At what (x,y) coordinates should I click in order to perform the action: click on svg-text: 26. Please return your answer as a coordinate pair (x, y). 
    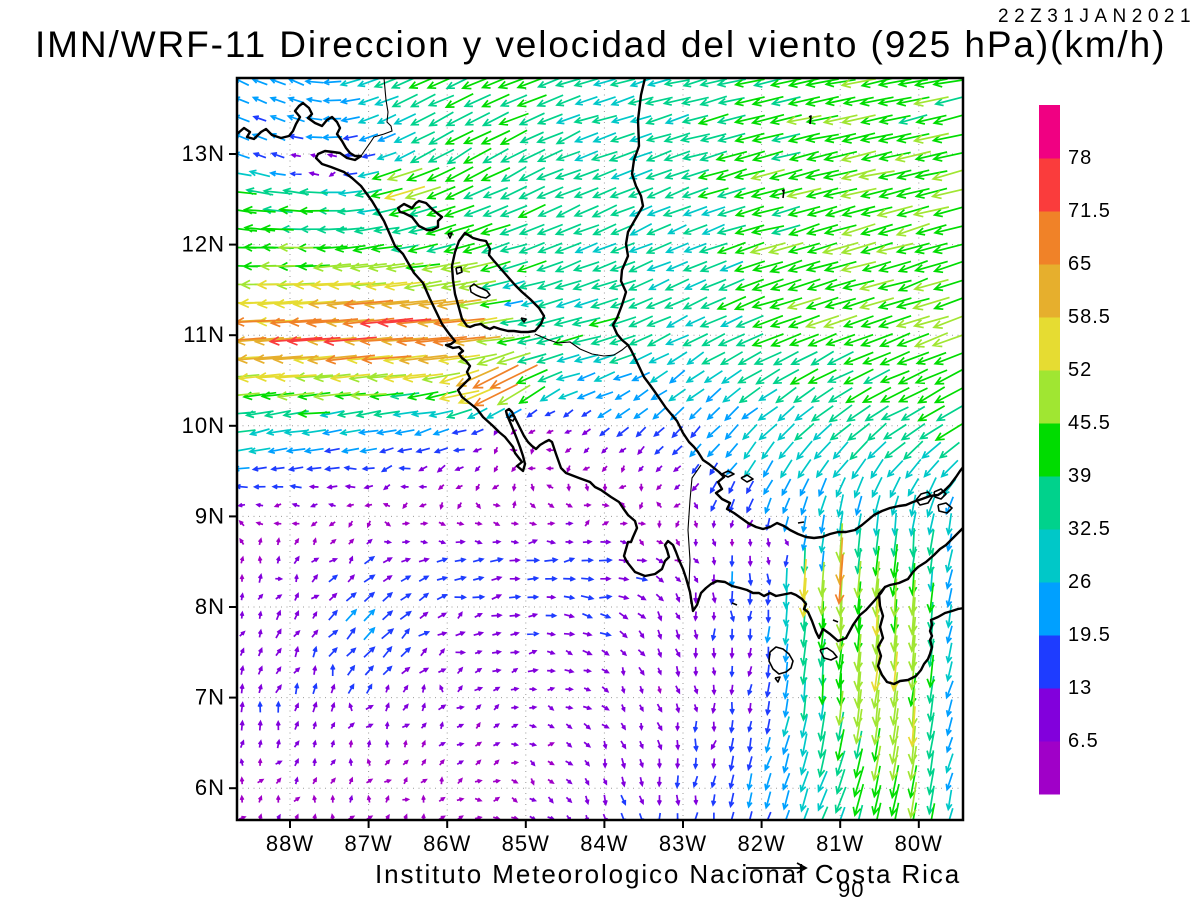
    Looking at the image, I should click on (1080, 582).